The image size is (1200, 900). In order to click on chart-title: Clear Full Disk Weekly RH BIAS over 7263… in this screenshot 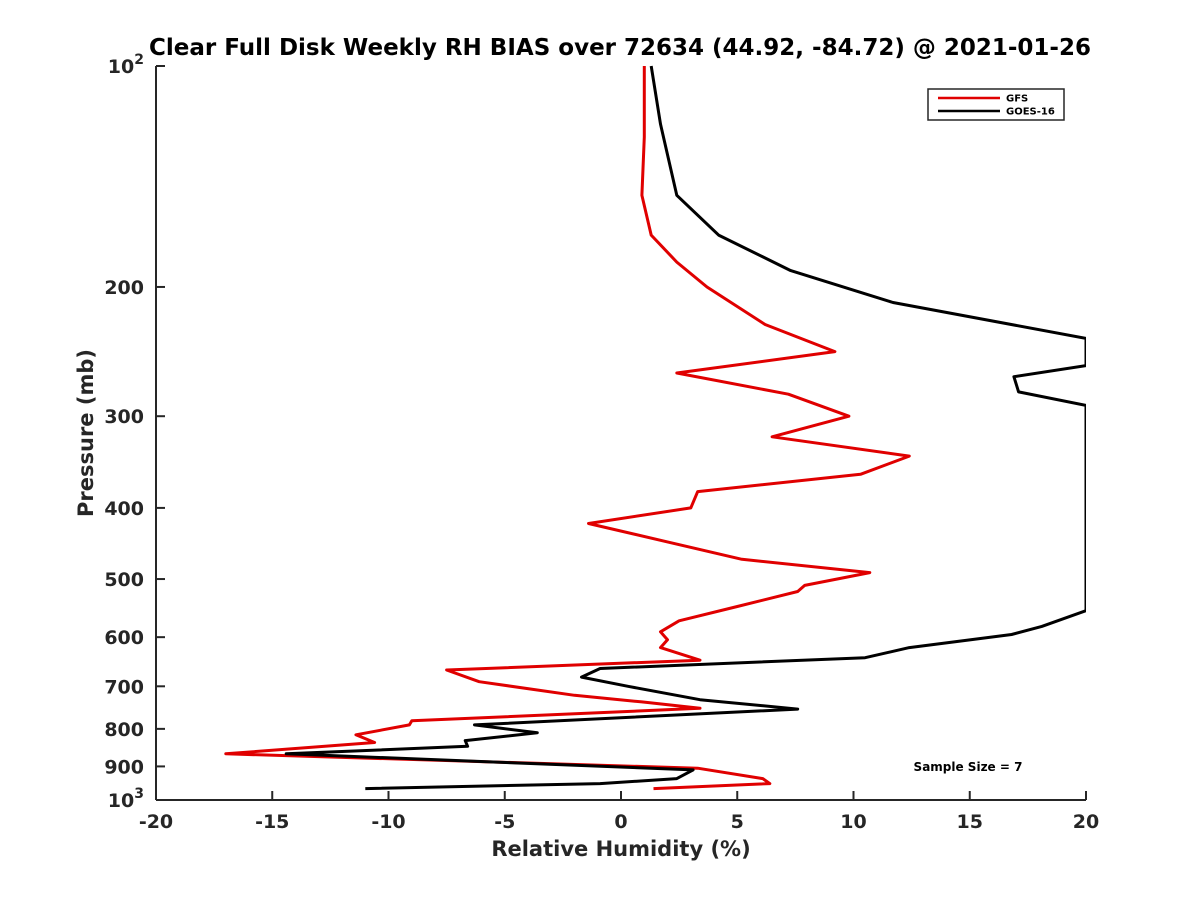, I will do `click(620, 48)`.